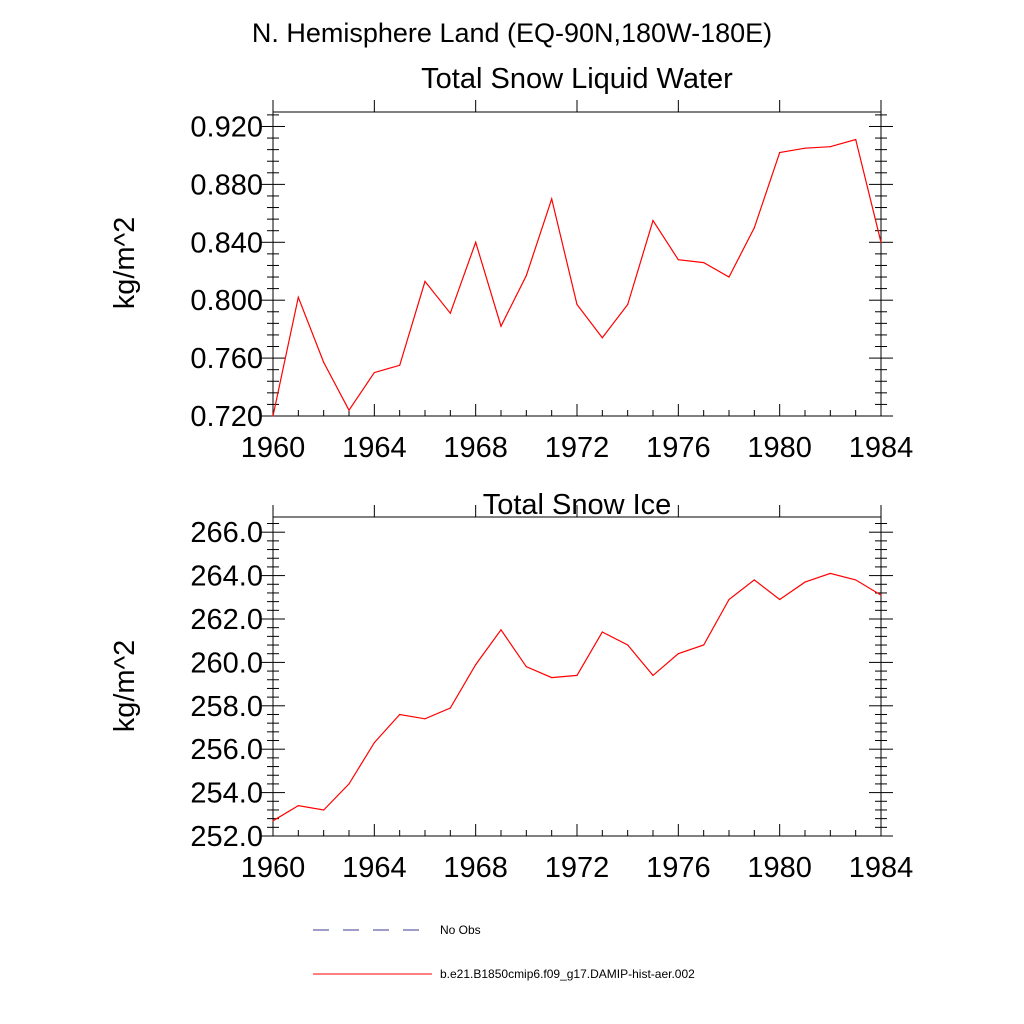 This screenshot has width=1024, height=1024. I want to click on y-tick-label: 252.0, so click(226, 837).